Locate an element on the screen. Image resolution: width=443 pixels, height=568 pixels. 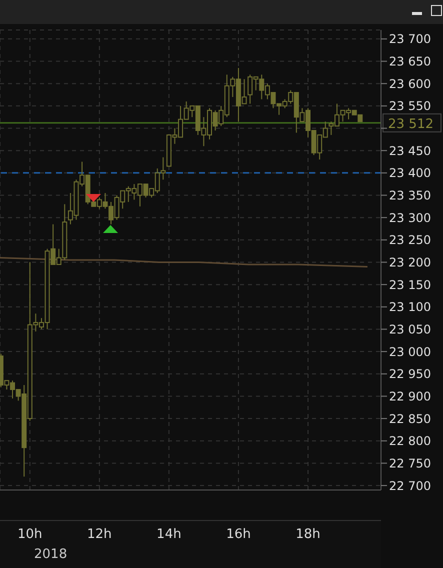
x-tick-label: 14h is located at coordinates (169, 534).